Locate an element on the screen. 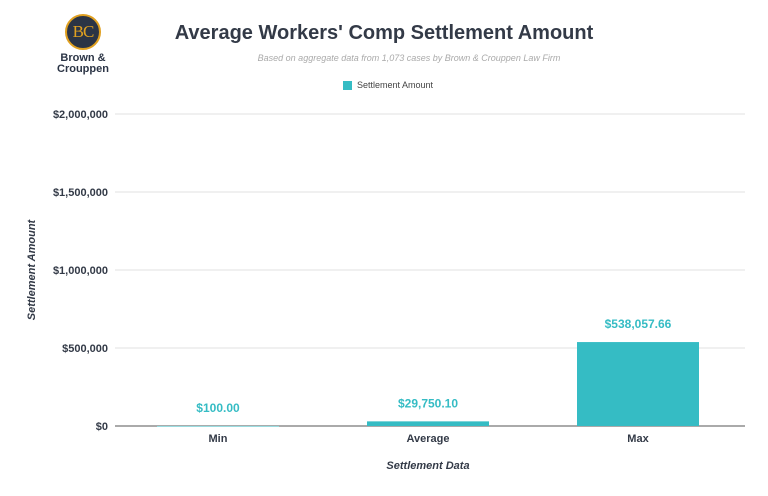 The height and width of the screenshot is (496, 768). bar-max is located at coordinates (638, 384).